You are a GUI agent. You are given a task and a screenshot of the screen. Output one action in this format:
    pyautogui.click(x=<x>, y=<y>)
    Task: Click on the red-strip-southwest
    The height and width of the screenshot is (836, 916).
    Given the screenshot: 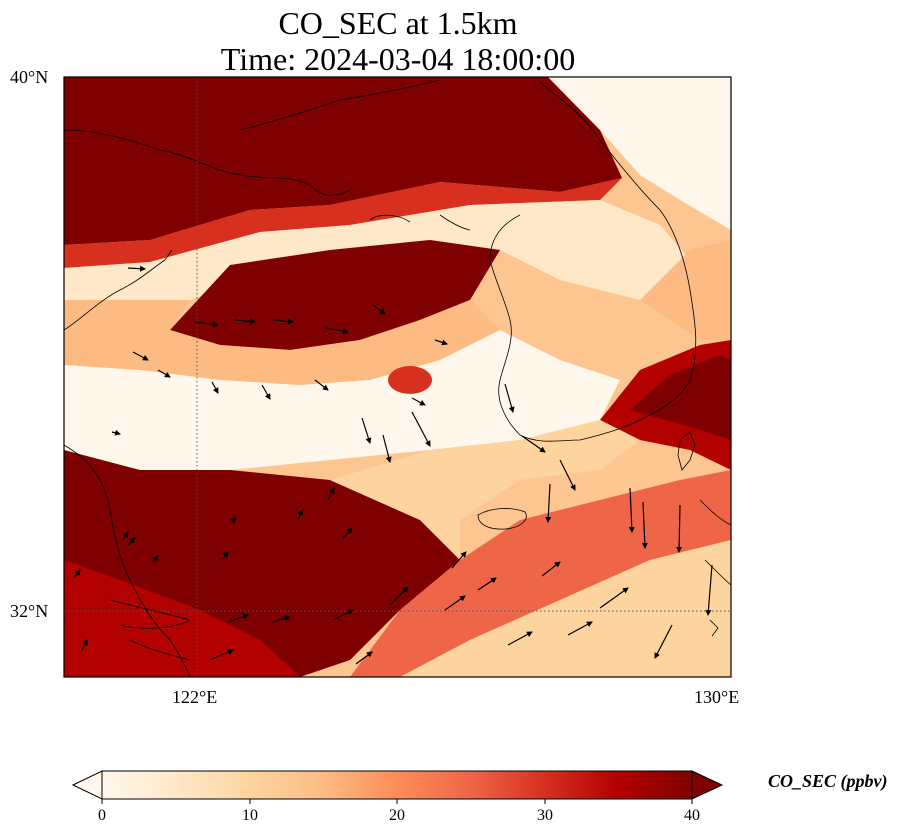 What is the action you would take?
    pyautogui.click(x=182, y=618)
    